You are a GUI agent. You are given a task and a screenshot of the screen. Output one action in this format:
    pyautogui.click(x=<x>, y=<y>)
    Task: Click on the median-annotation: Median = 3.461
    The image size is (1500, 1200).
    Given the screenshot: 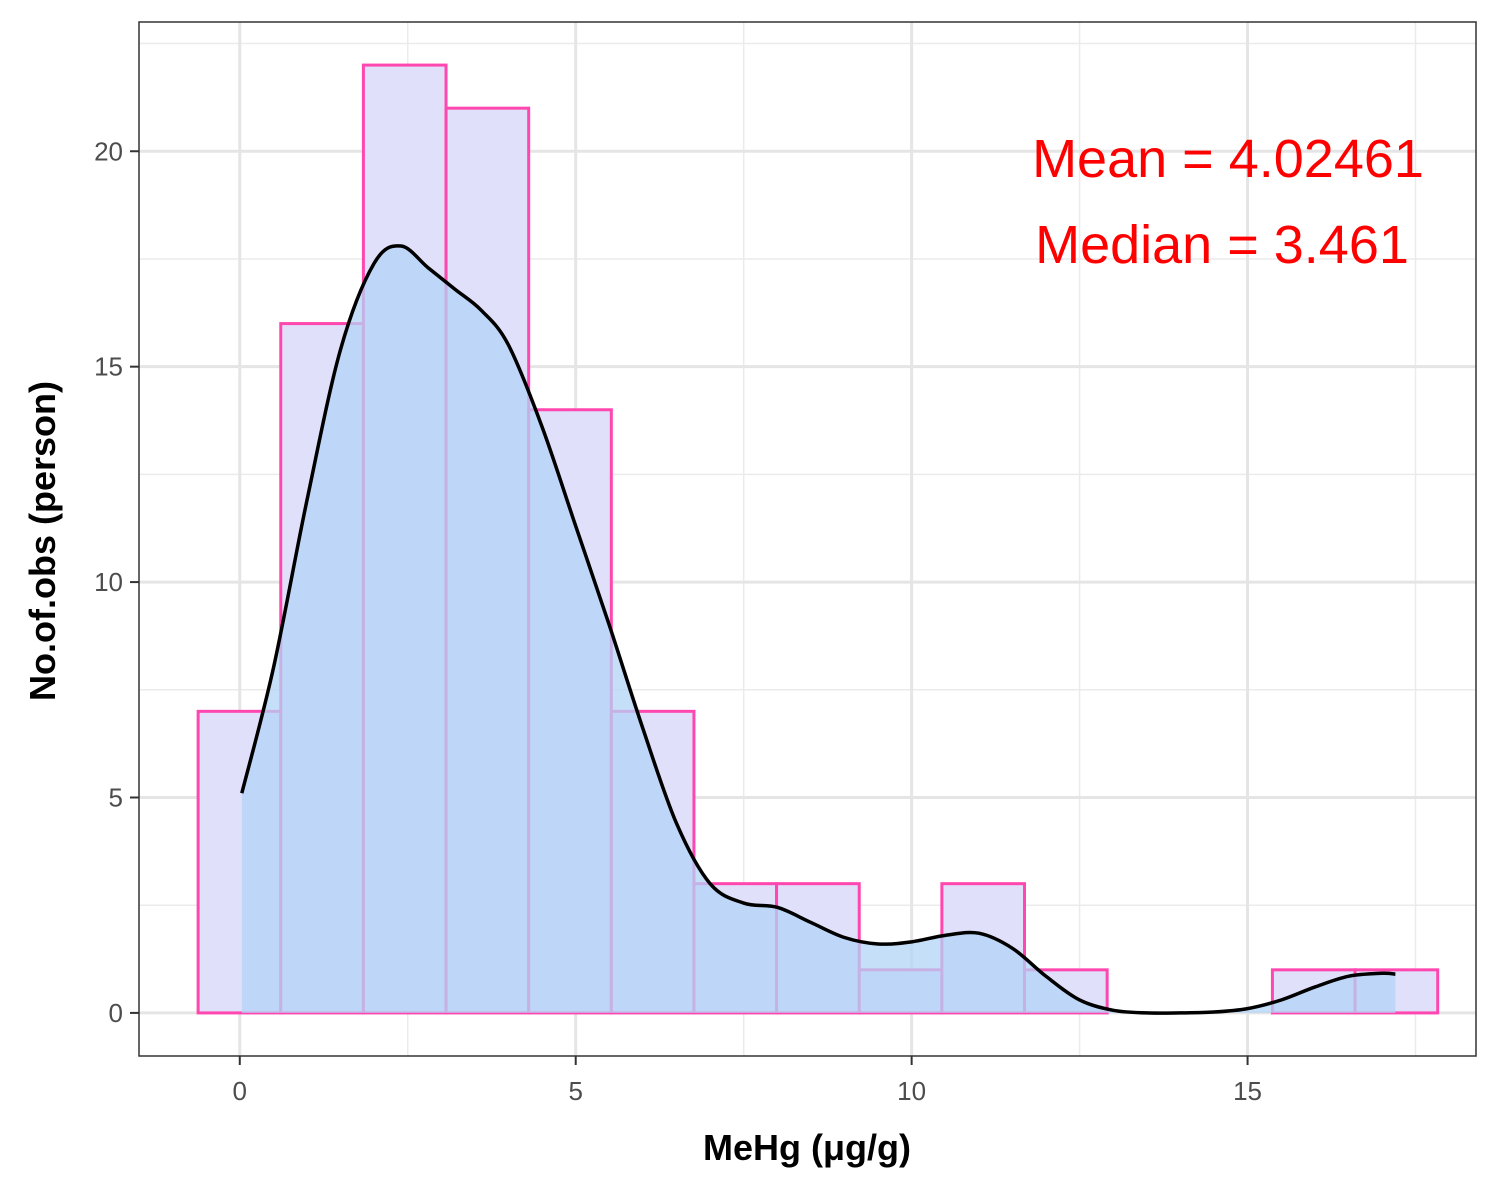 What is the action you would take?
    pyautogui.click(x=1222, y=245)
    